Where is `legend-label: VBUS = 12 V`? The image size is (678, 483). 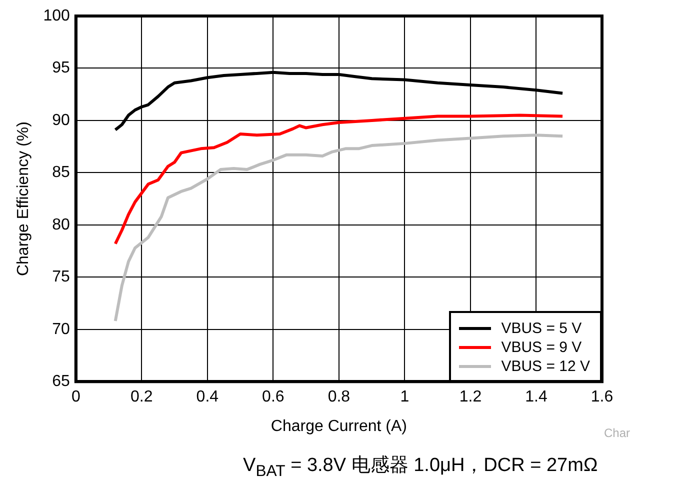 legend-label: VBUS = 12 V is located at coordinates (545, 366).